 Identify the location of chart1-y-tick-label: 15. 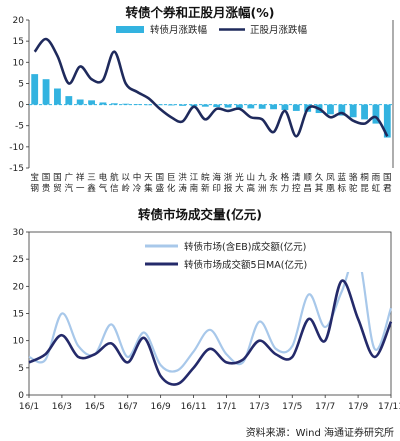
(18, 42).